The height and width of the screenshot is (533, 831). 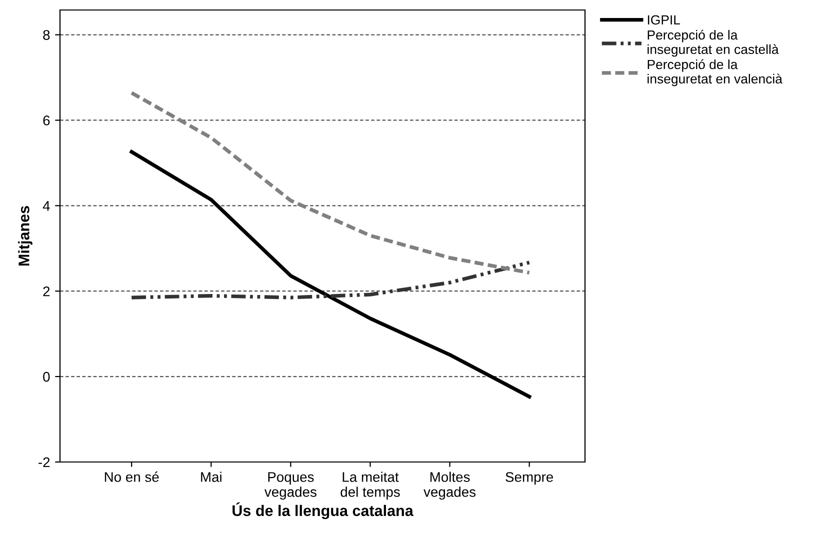 I want to click on y-tick-label: 8, so click(x=46, y=35).